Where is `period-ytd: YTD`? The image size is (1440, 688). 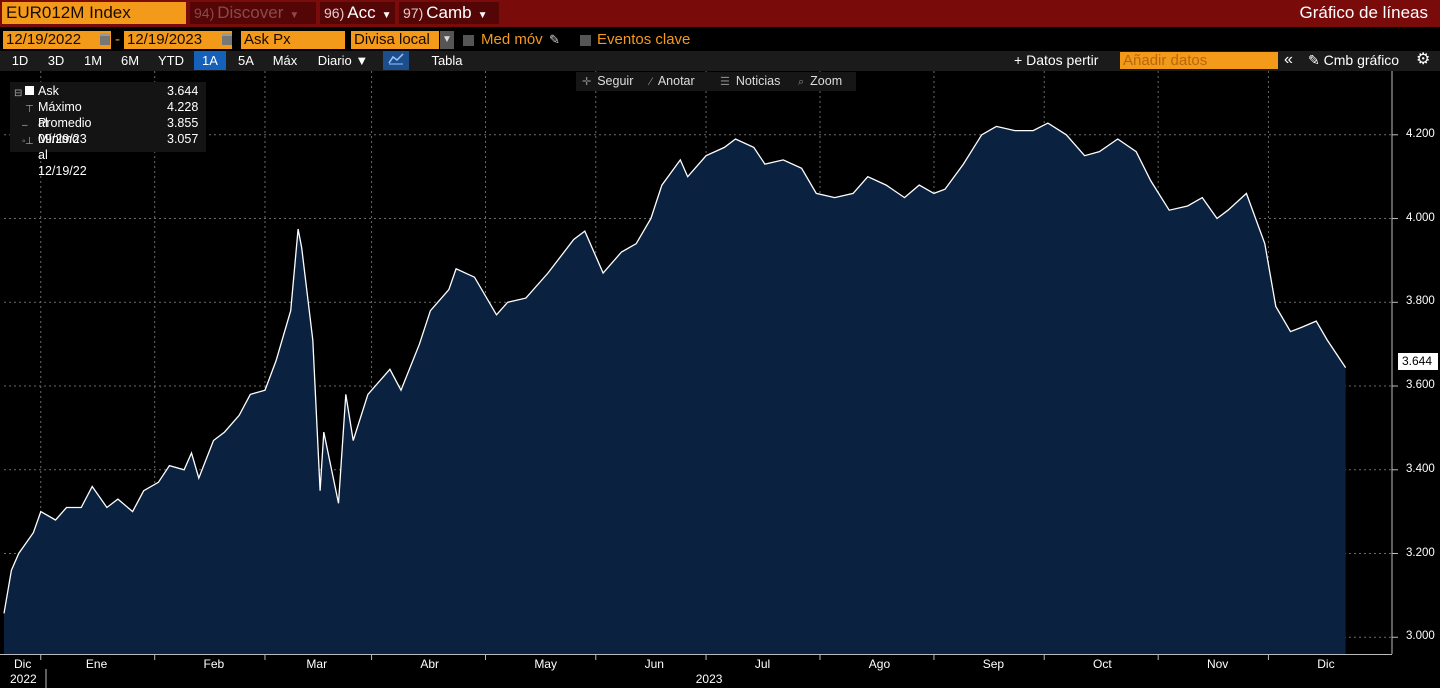
period-ytd: YTD is located at coordinates (171, 60).